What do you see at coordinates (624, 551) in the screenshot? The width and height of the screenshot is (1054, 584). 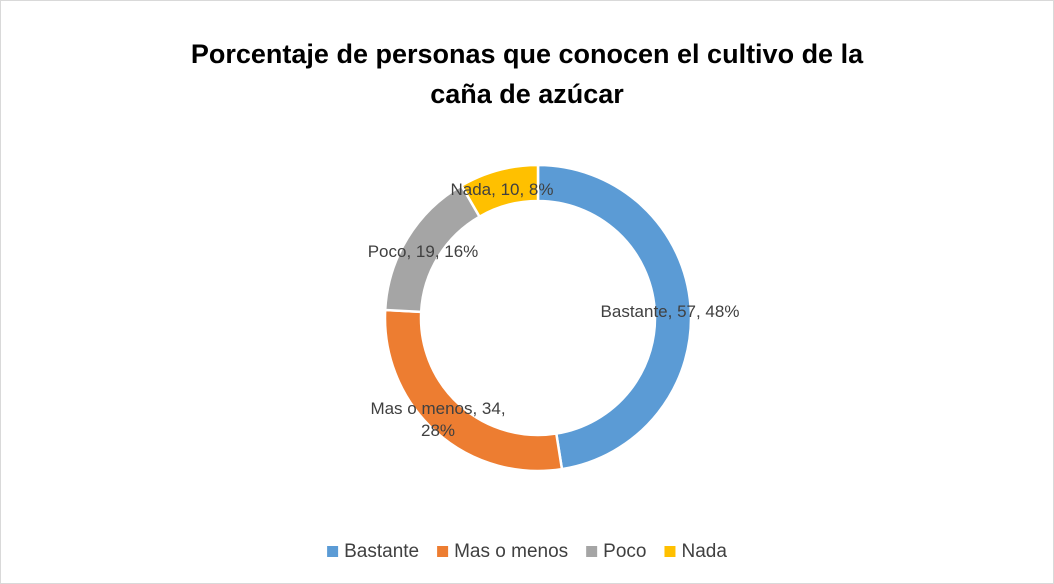 I see `legend-label: Poco` at bounding box center [624, 551].